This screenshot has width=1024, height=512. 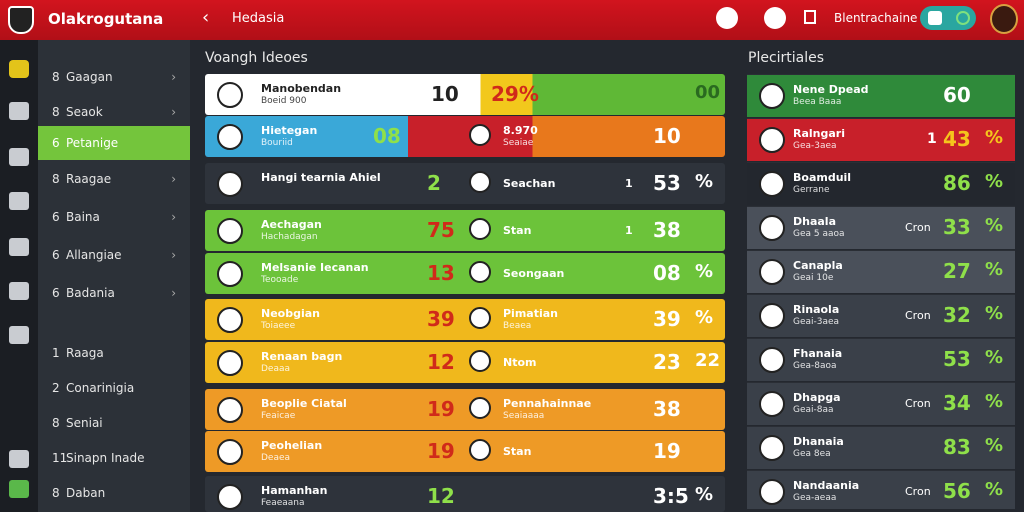 What do you see at coordinates (292, 445) in the screenshot?
I see `team-name: Peohelian` at bounding box center [292, 445].